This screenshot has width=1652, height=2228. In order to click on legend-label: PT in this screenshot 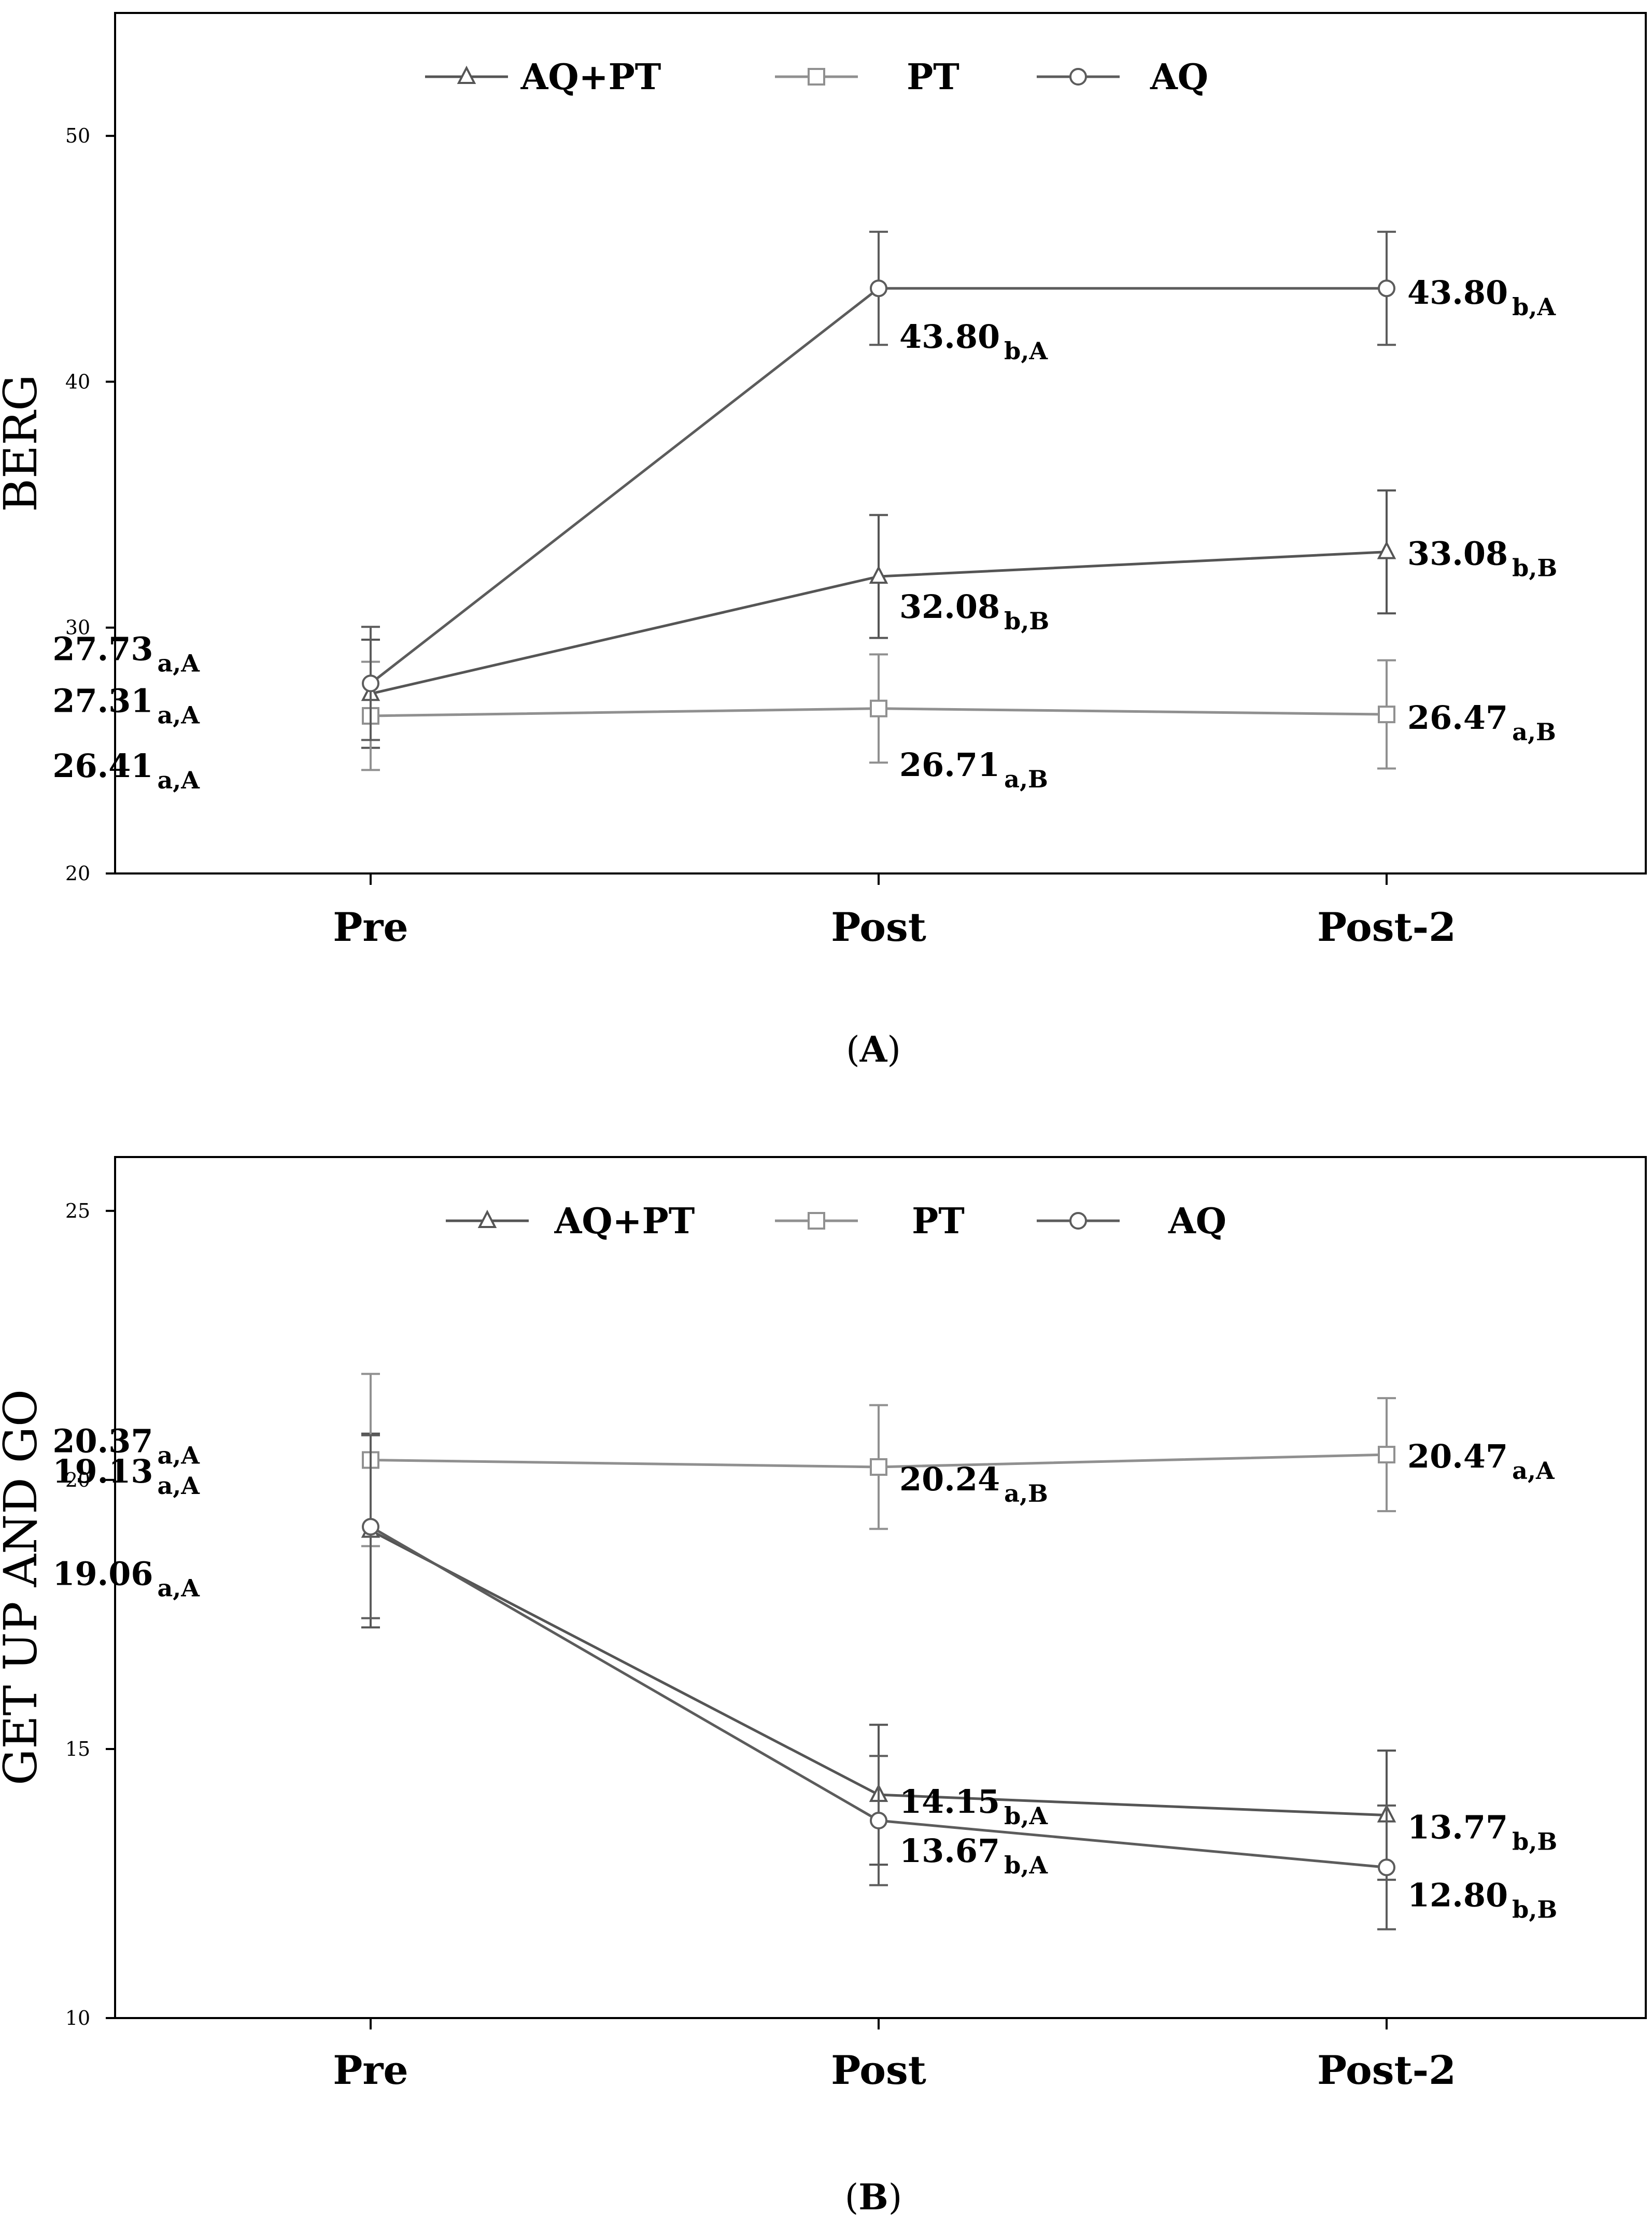, I will do `click(933, 78)`.